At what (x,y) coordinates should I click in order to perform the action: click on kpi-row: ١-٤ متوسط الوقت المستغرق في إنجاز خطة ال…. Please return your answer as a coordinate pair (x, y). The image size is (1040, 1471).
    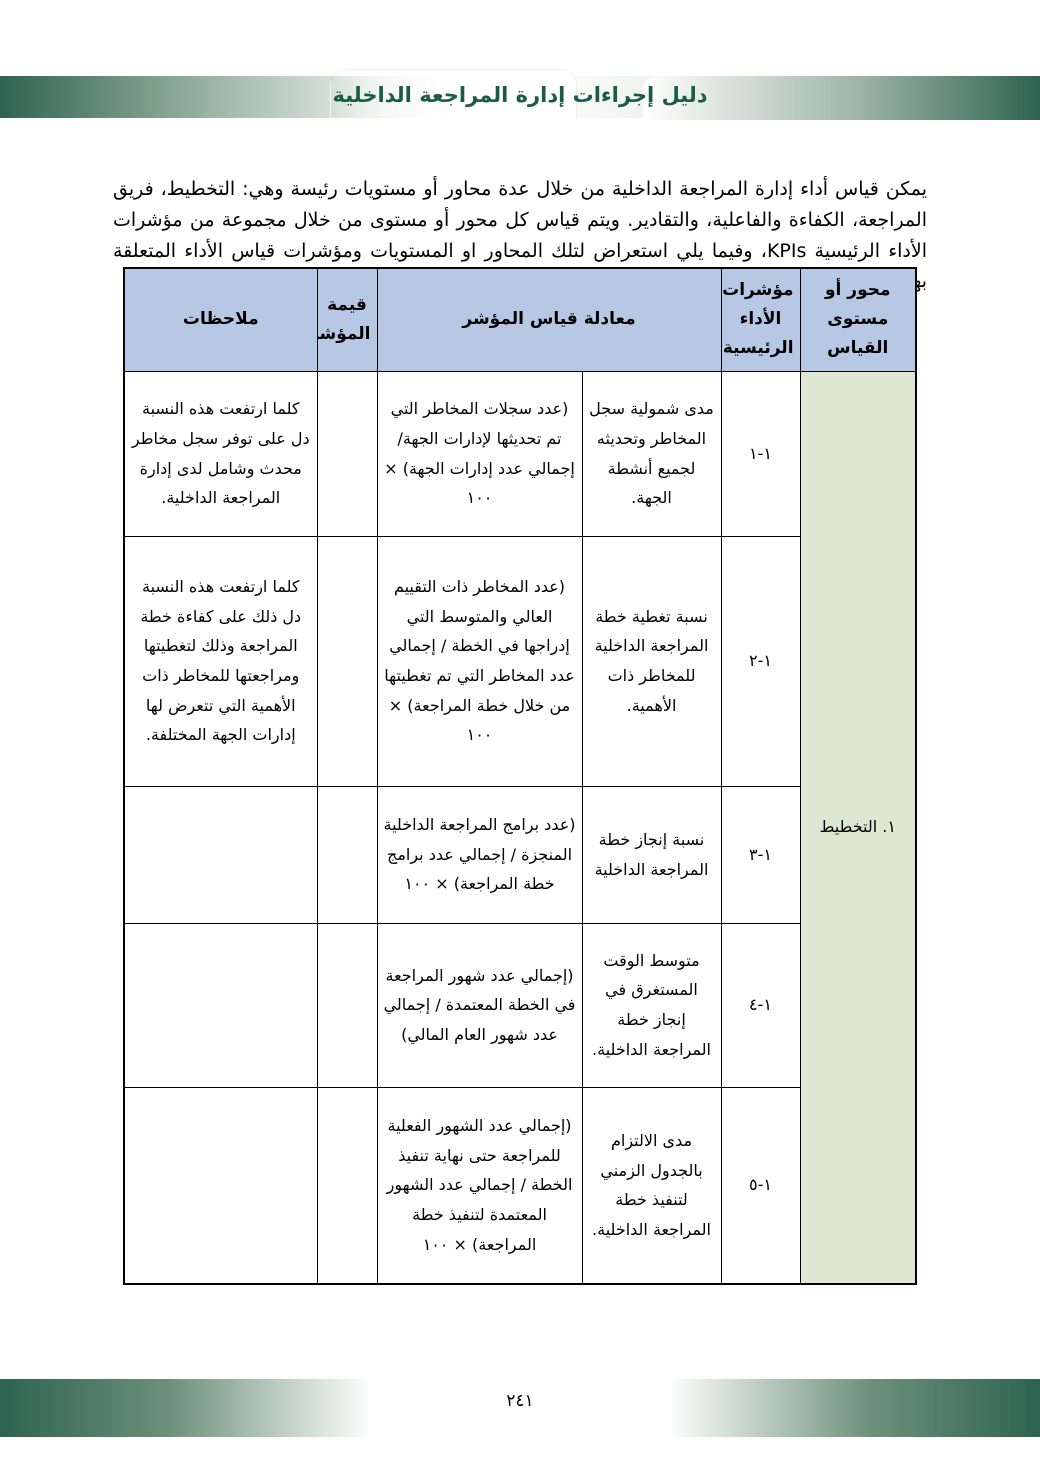
    Looking at the image, I should click on (519, 1005).